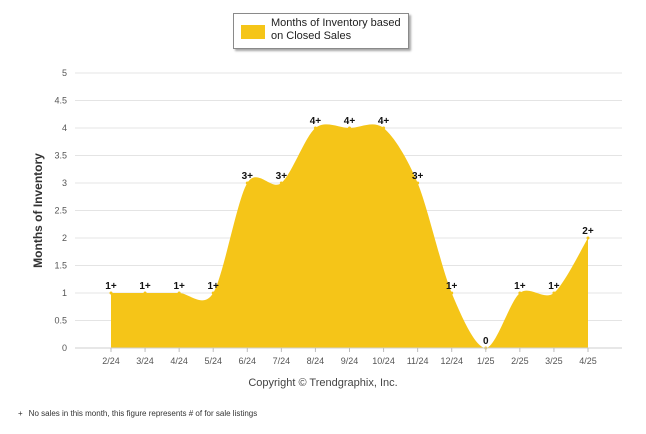  Describe the element at coordinates (213, 361) in the screenshot. I see `x-tick-label: 5/24` at that location.